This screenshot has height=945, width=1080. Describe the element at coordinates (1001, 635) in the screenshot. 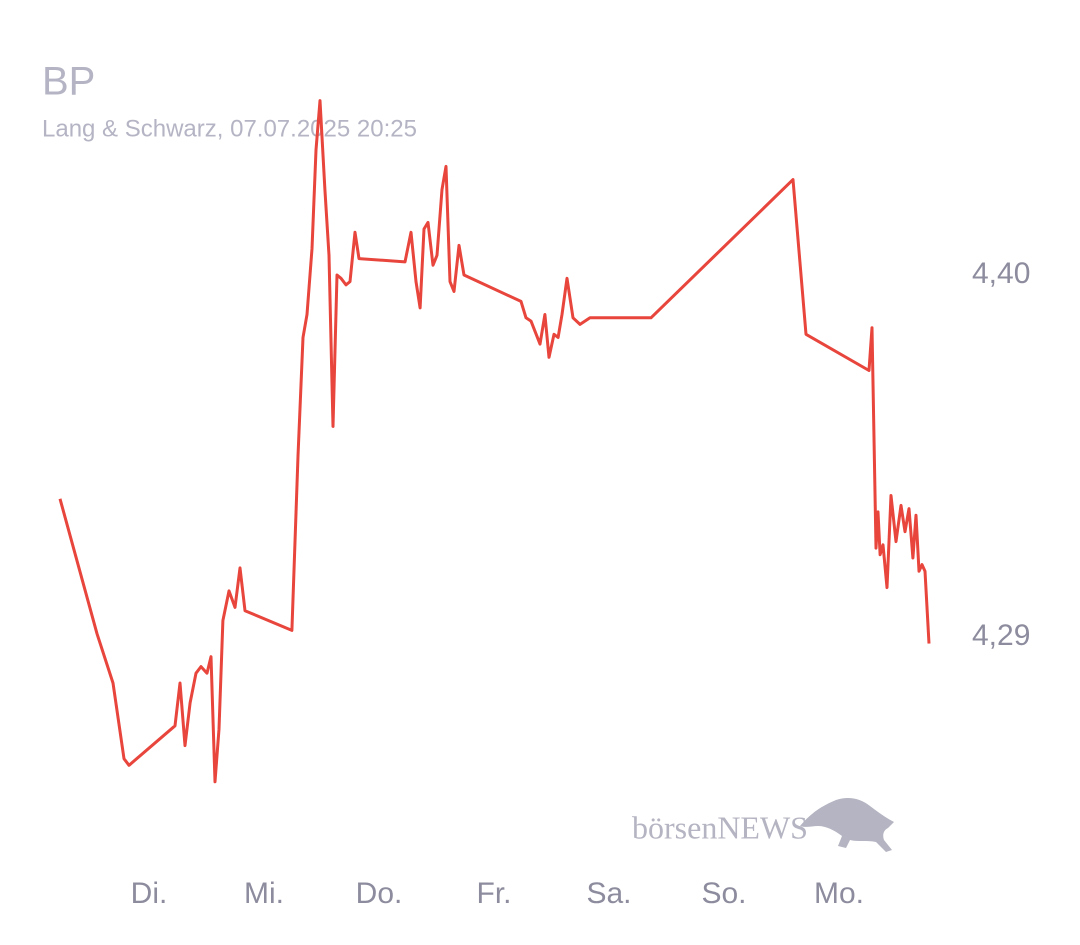

I see `y-tick-label: 4,29` at that location.